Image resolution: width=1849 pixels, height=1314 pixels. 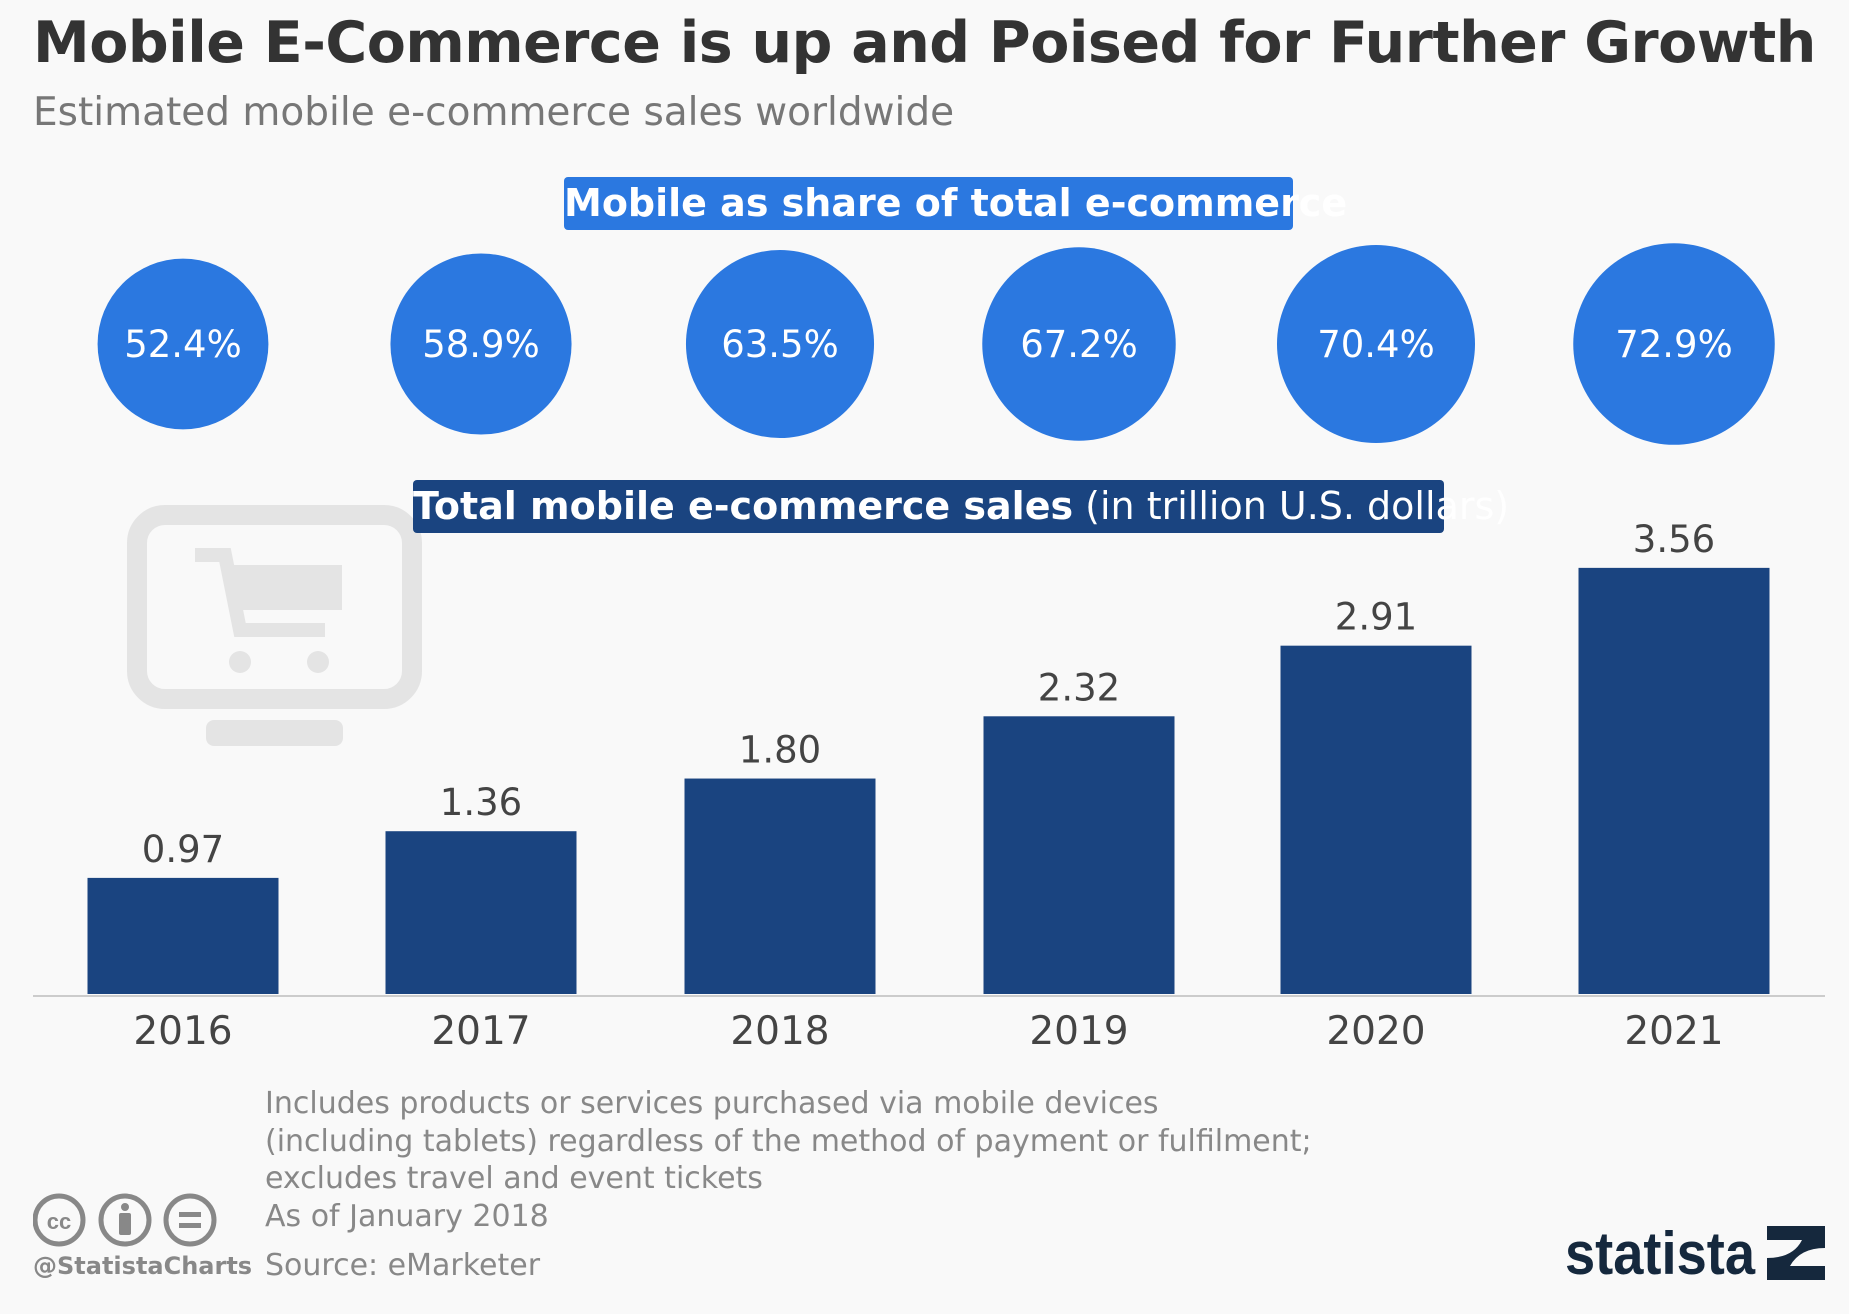 I want to click on cart-monitor-icon, so click(x=274, y=625).